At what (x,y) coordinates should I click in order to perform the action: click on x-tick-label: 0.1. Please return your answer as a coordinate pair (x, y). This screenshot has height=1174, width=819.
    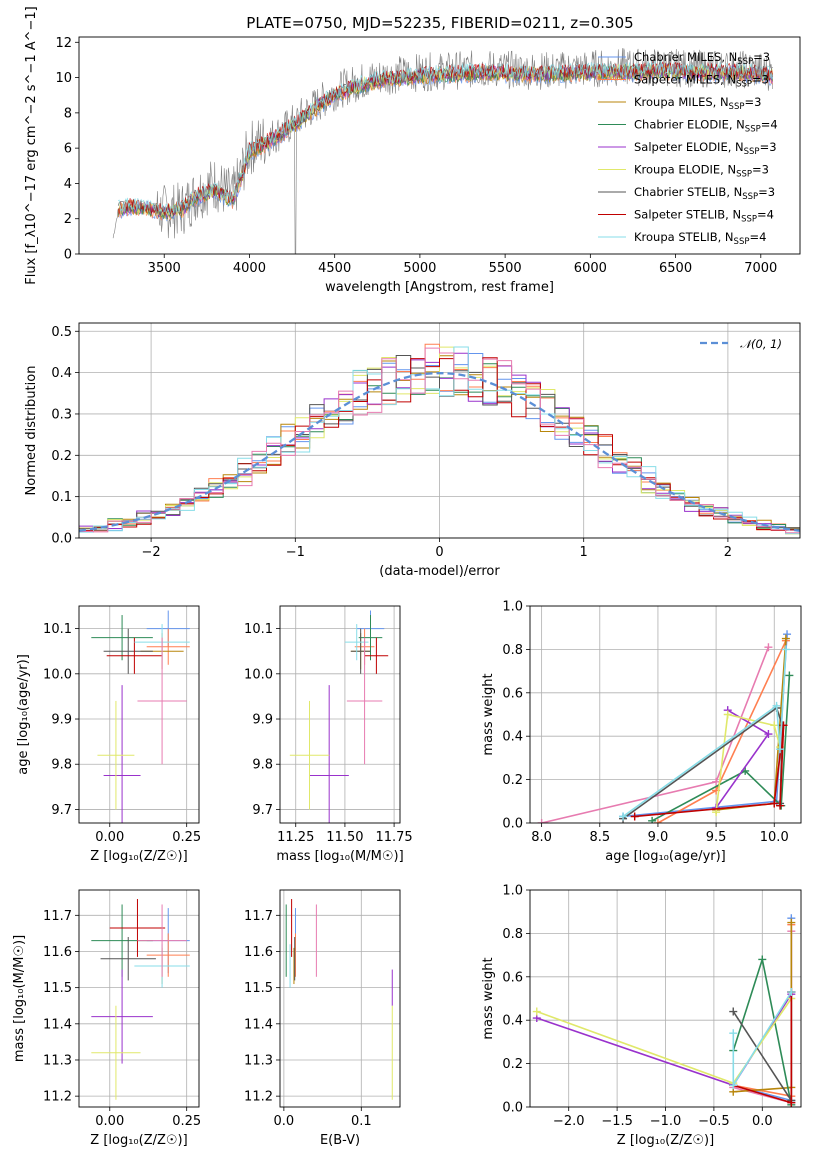
    Looking at the image, I should click on (361, 1121).